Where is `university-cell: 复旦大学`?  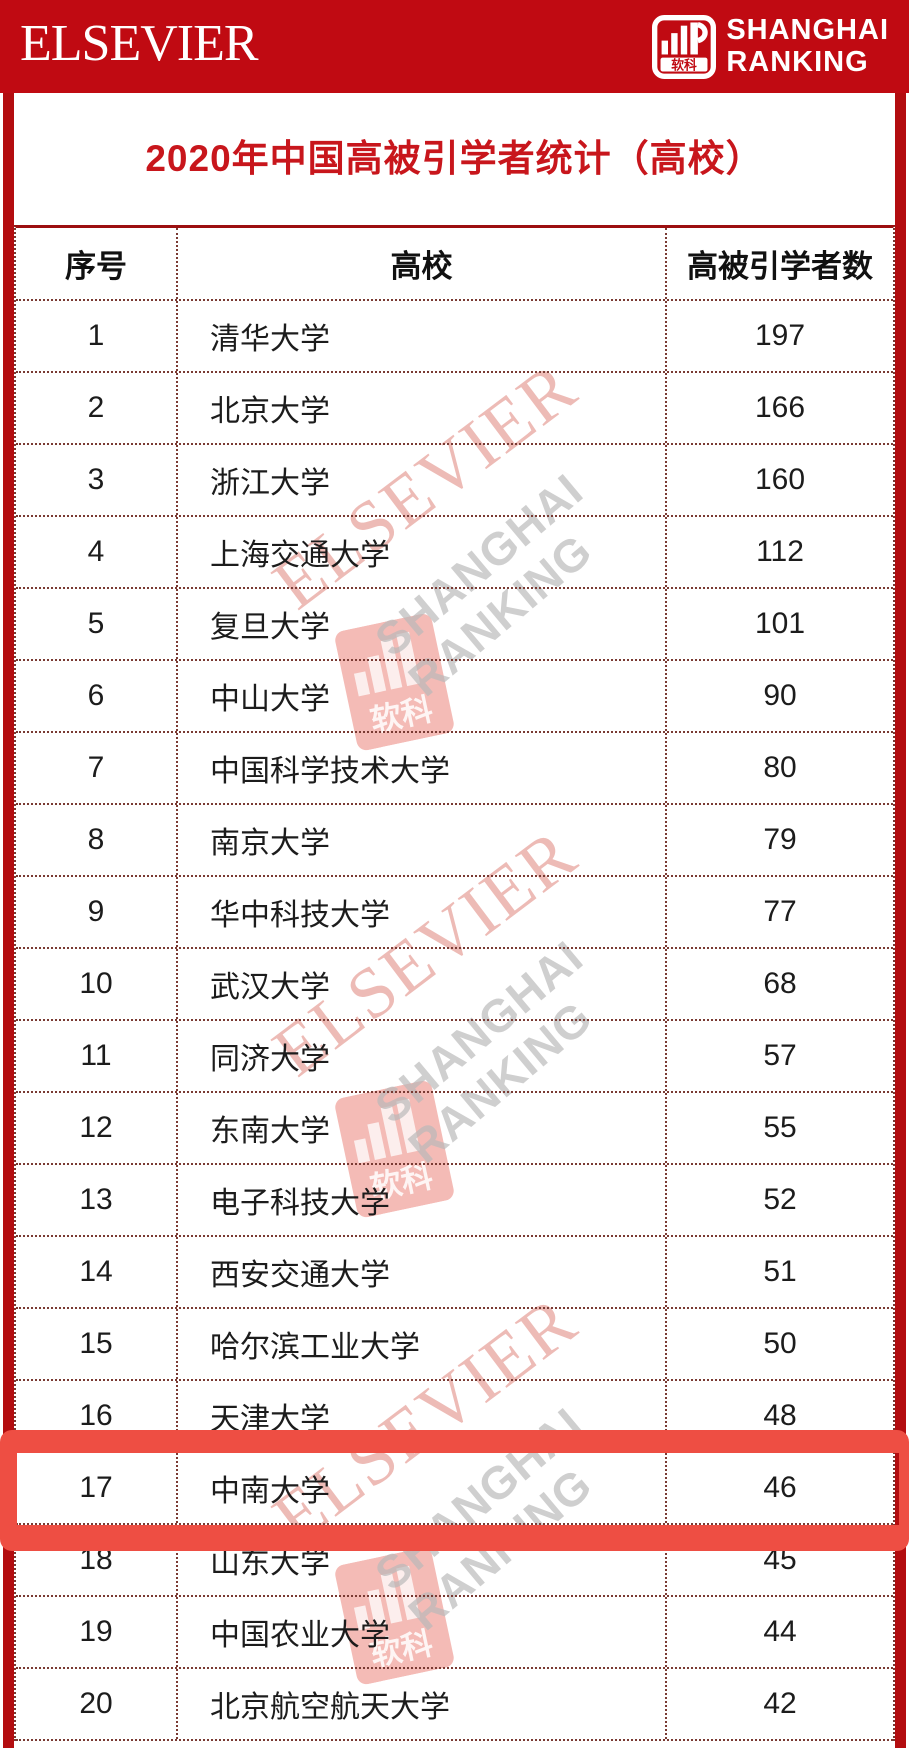
university-cell: 复旦大学 is located at coordinates (422, 624).